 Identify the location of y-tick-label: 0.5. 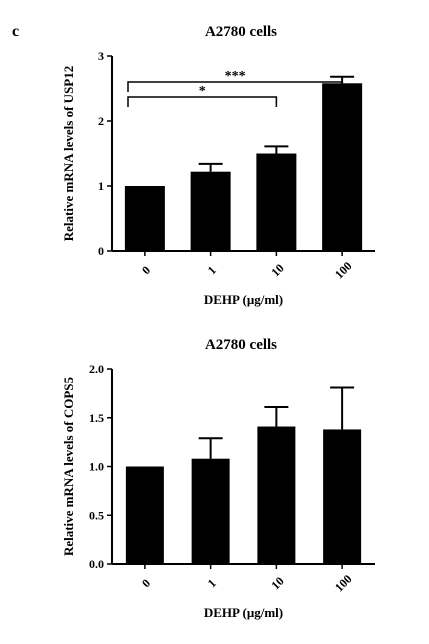
(96, 515).